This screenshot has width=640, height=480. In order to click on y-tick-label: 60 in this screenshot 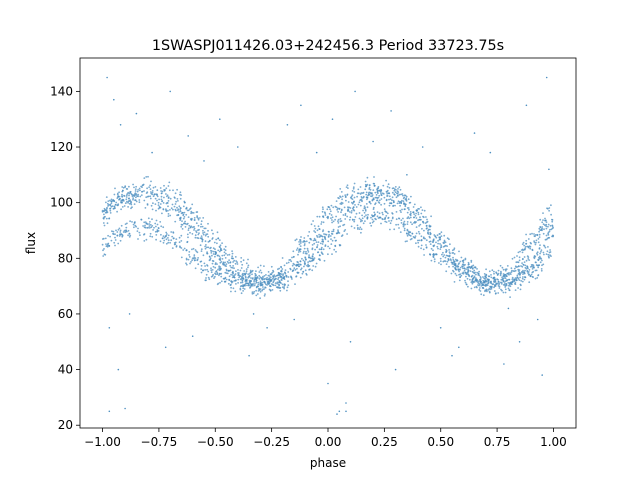, I will do `click(65, 314)`.